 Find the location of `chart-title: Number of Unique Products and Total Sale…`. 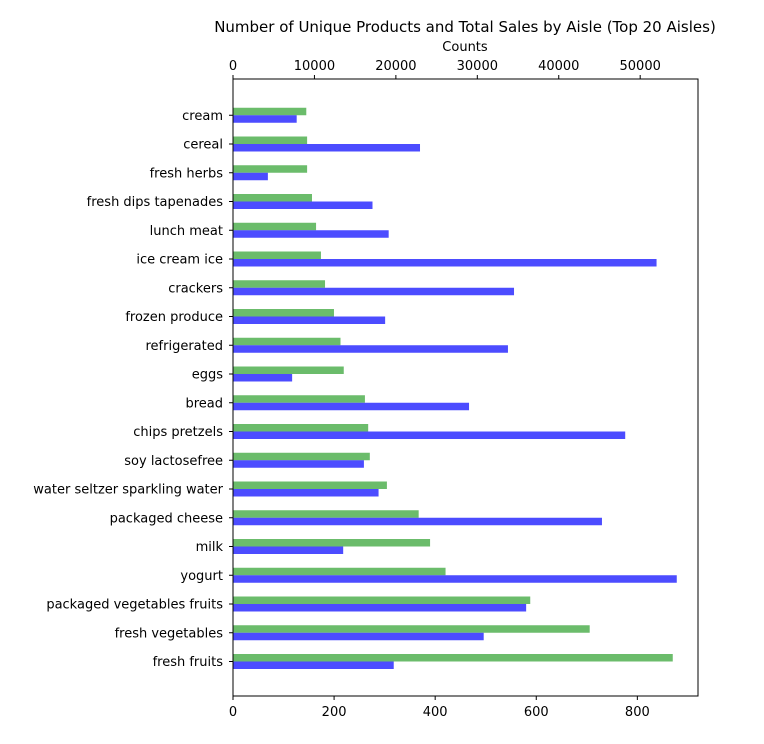

chart-title: Number of Unique Products and Total Sale… is located at coordinates (465, 27).